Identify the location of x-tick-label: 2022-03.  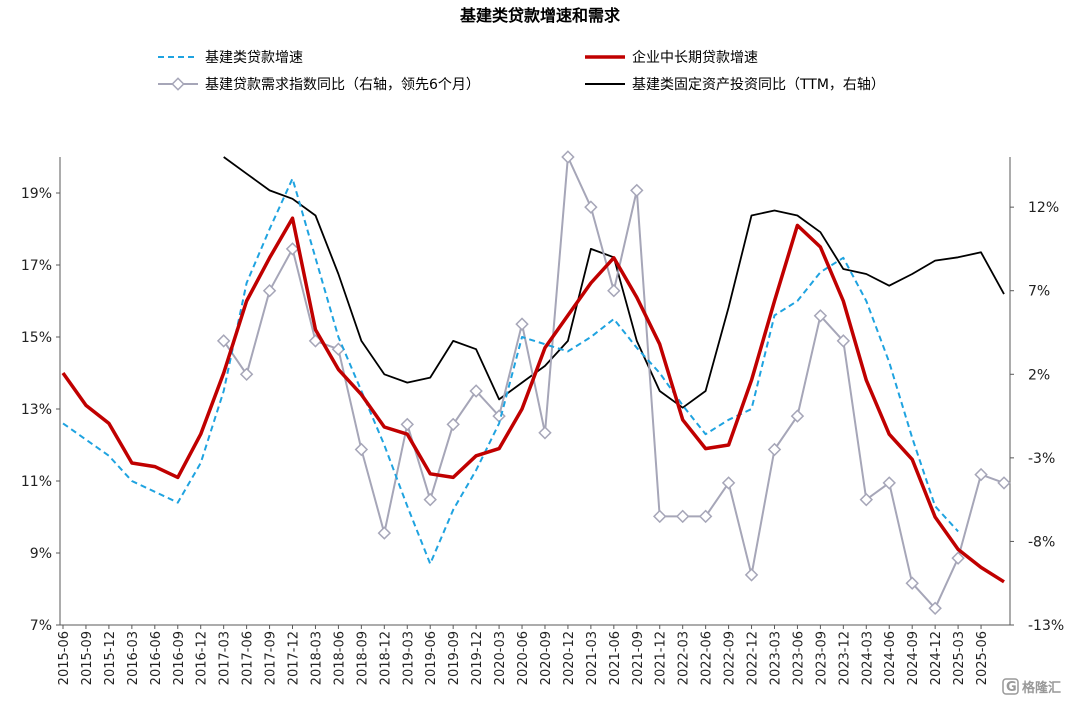
(684, 658).